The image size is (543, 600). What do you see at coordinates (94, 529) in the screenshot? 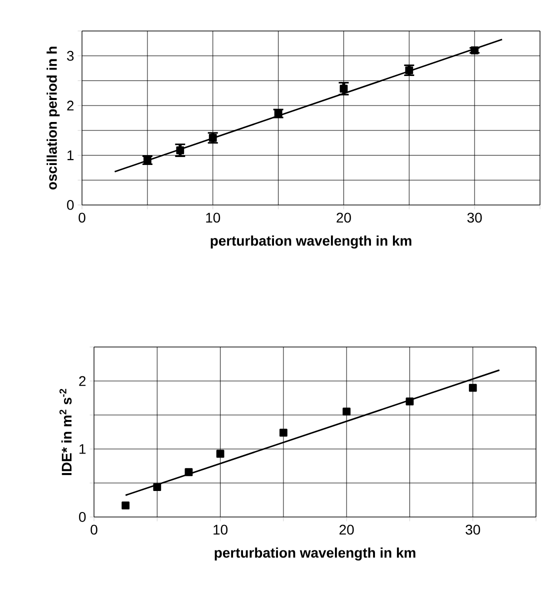
I see `x-tick-label: 0` at bounding box center [94, 529].